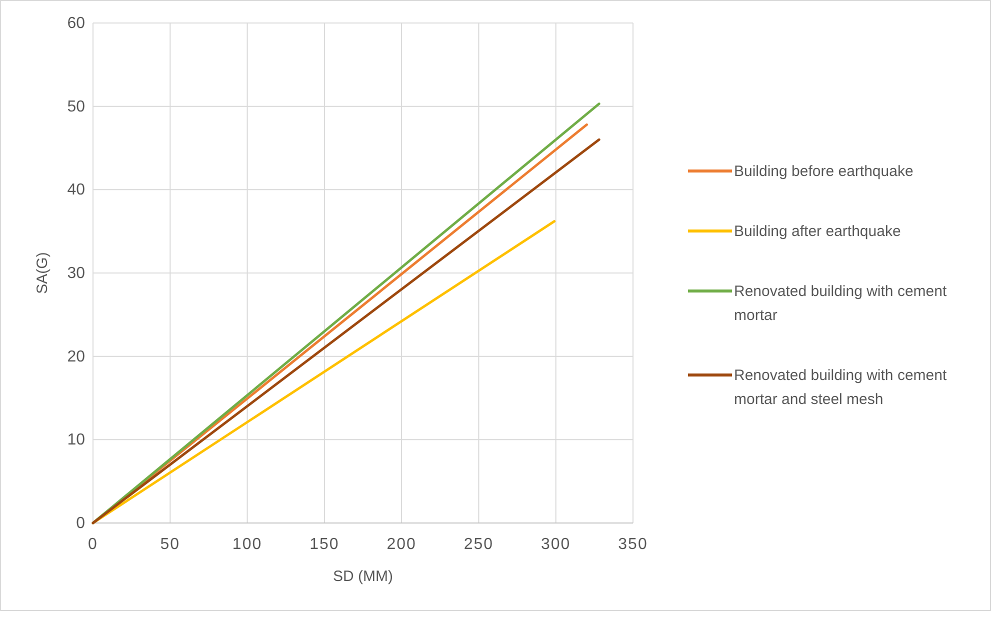 This screenshot has width=998, height=618. What do you see at coordinates (76, 107) in the screenshot?
I see `y-tick-label: 50` at bounding box center [76, 107].